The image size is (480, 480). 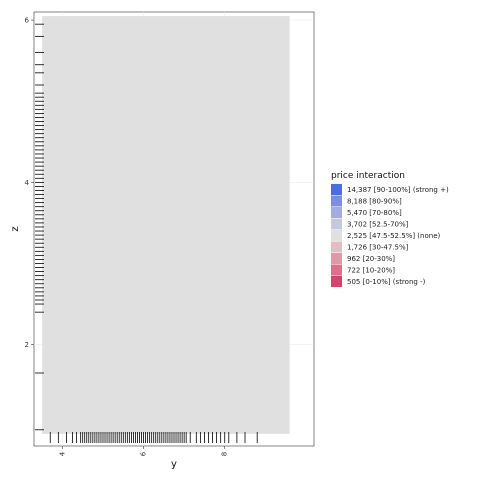 What do you see at coordinates (39, 227) in the screenshot?
I see `y-rug` at bounding box center [39, 227].